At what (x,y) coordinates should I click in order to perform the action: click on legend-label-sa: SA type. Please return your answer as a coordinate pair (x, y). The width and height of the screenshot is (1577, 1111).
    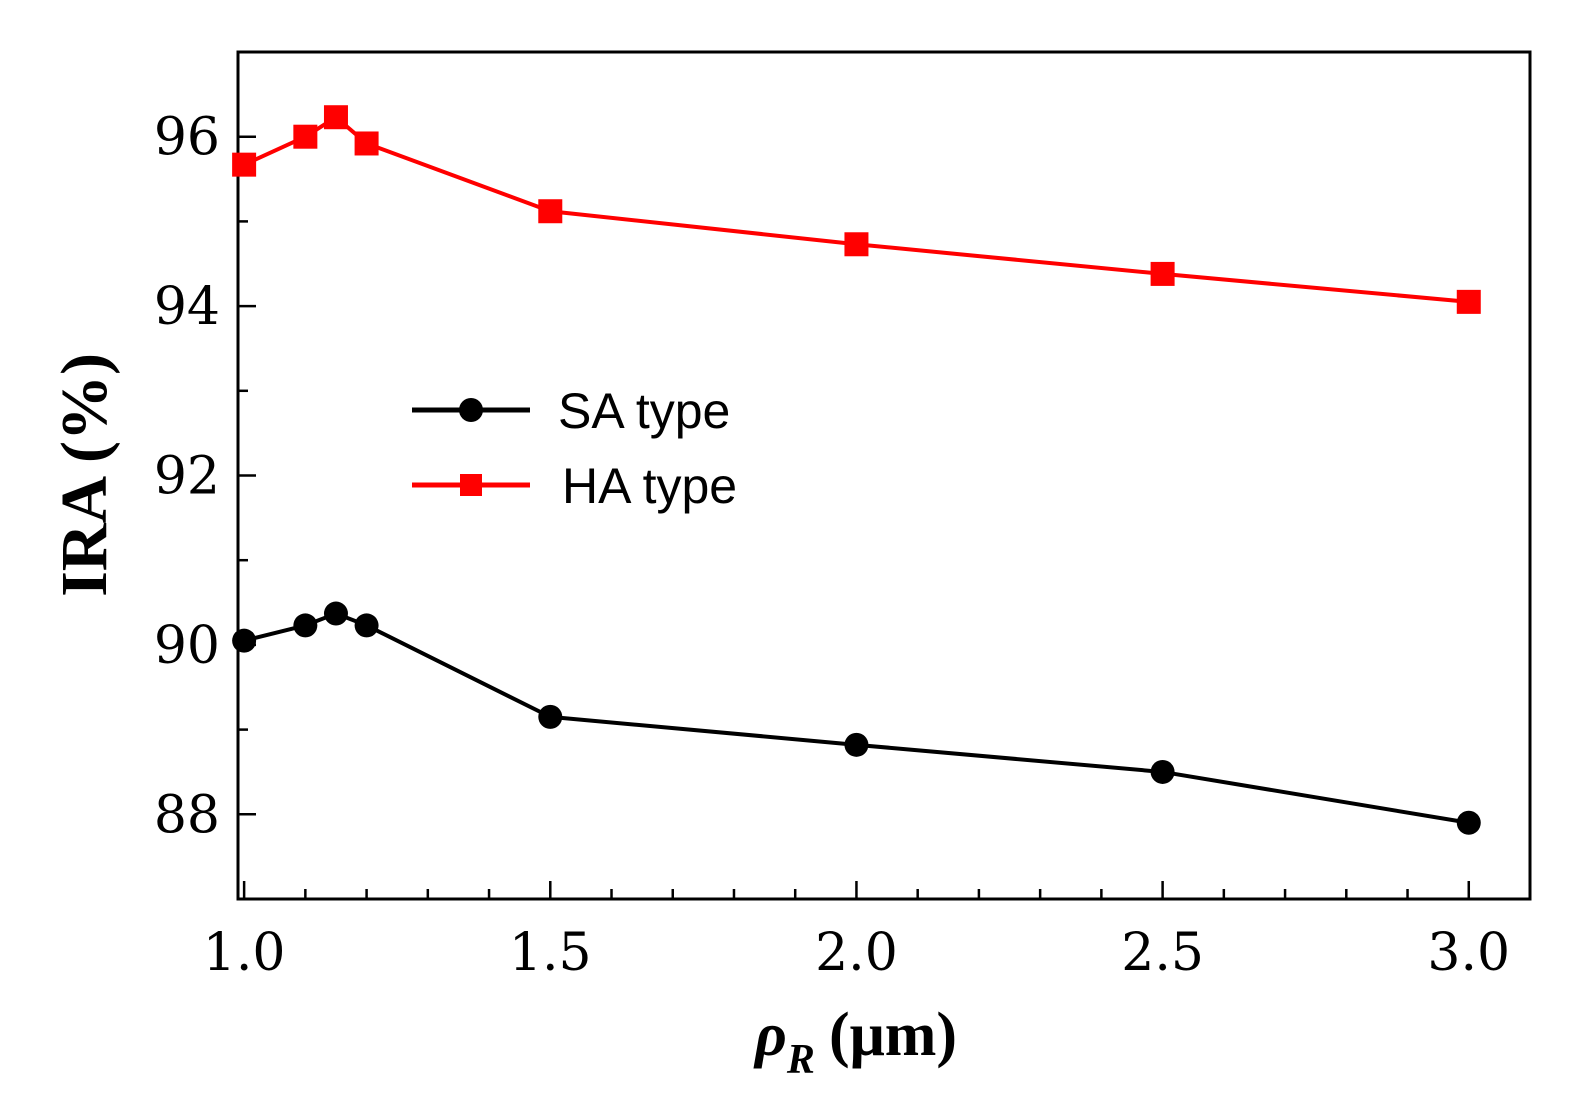
    Looking at the image, I should click on (644, 411).